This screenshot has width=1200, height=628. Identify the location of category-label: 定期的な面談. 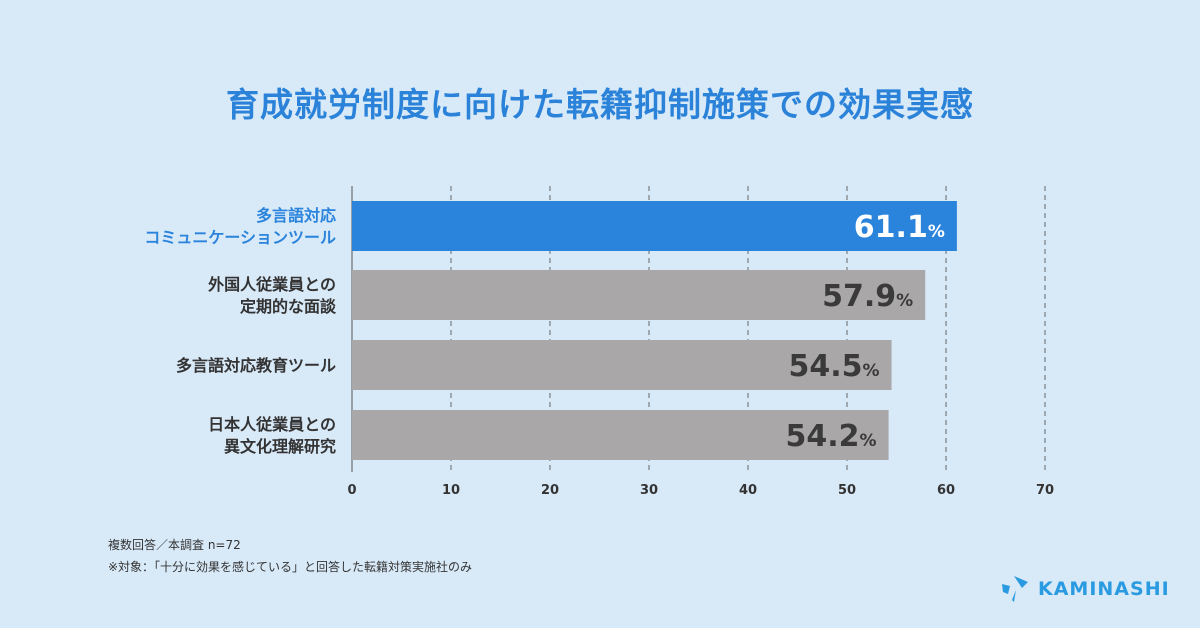
(288, 306).